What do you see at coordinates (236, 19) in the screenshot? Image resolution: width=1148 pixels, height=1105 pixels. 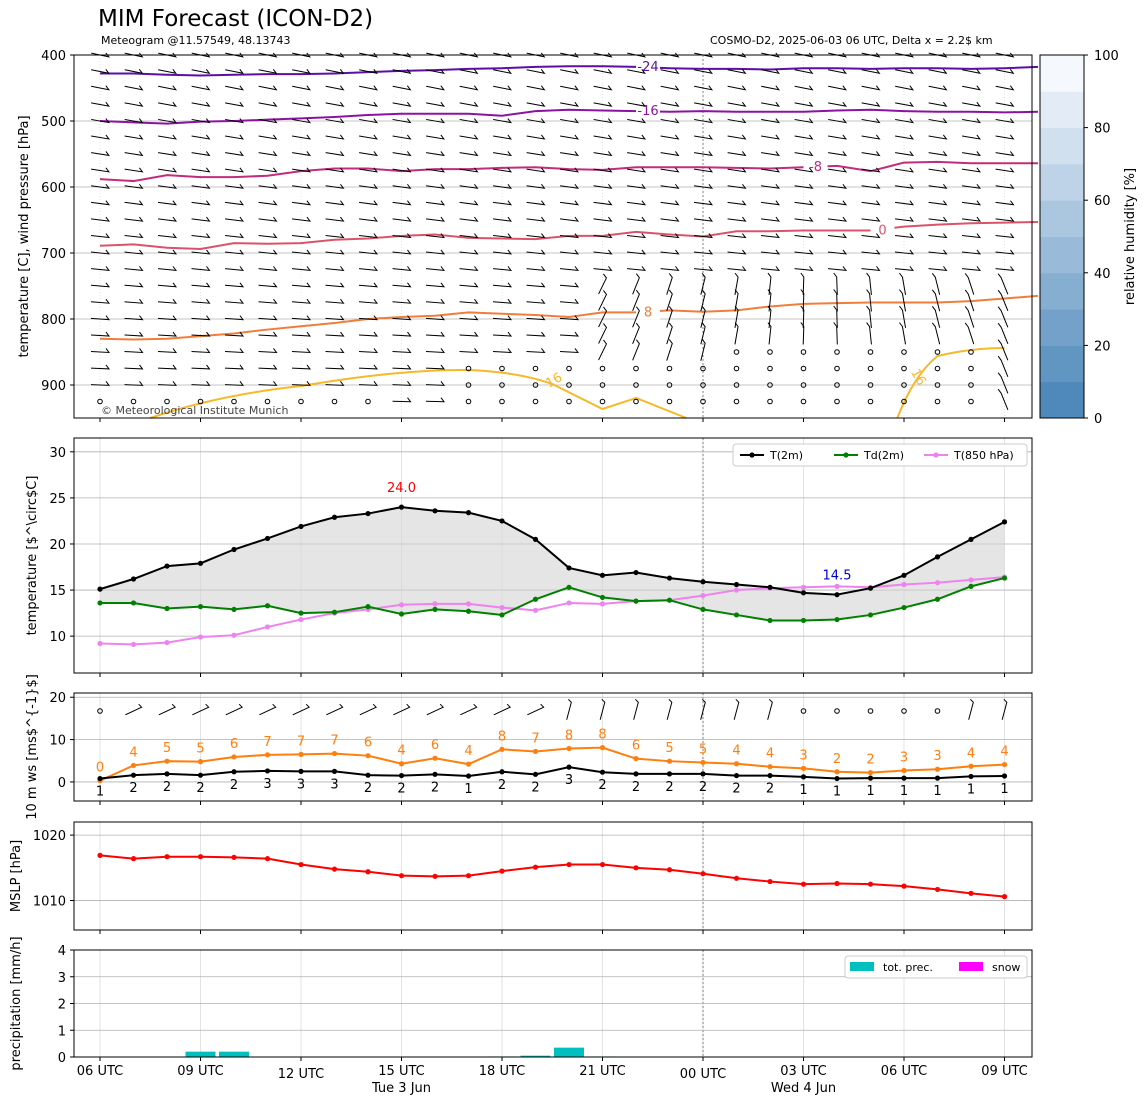 I see `chart-title: MIM Forecast (ICON-D2)` at bounding box center [236, 19].